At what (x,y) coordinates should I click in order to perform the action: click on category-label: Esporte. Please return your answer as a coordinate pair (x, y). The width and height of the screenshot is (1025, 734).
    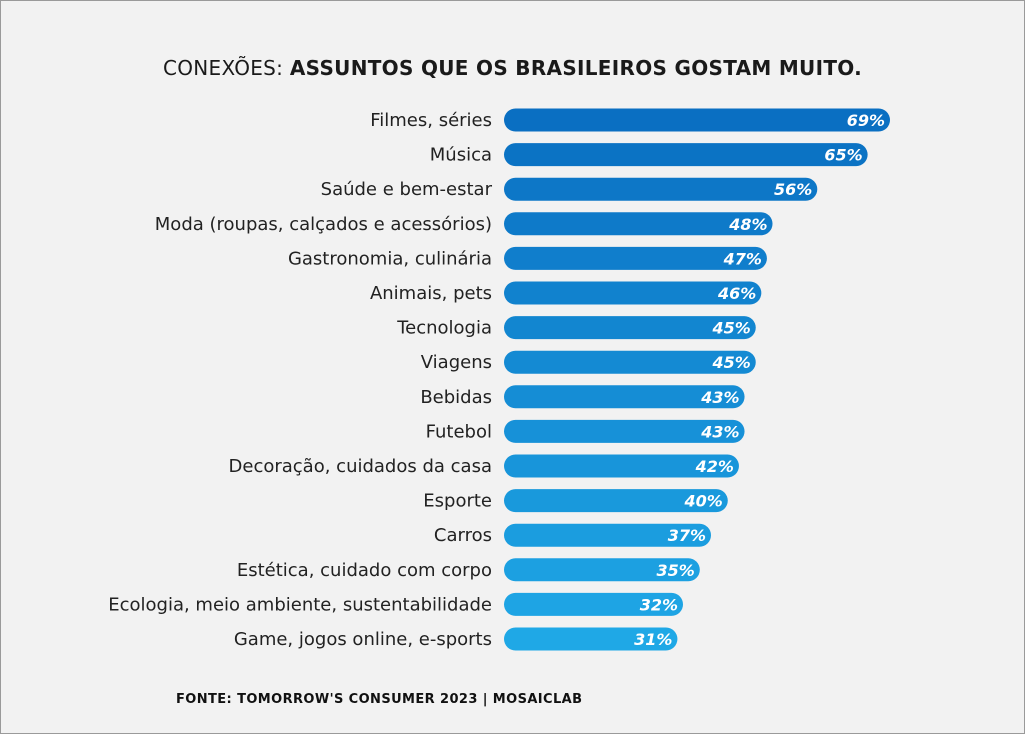
    Looking at the image, I should click on (457, 501).